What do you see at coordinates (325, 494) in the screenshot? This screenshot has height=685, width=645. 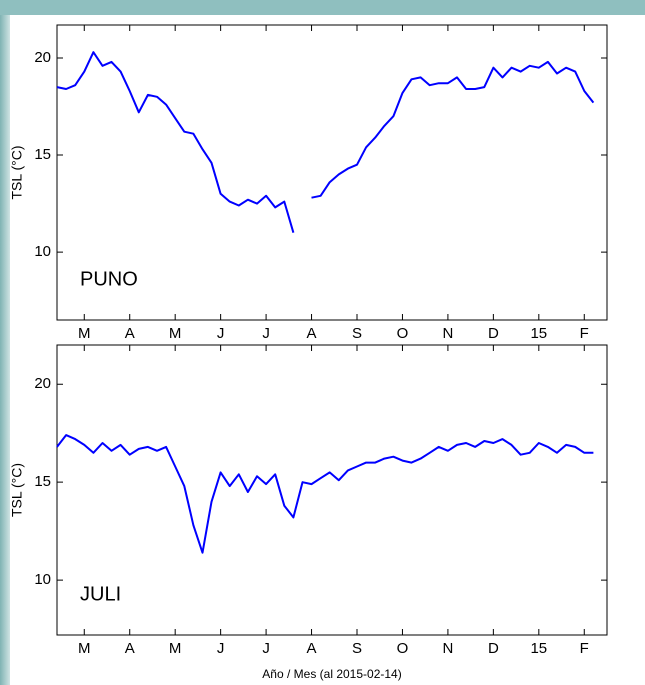 I see `data-line` at bounding box center [325, 494].